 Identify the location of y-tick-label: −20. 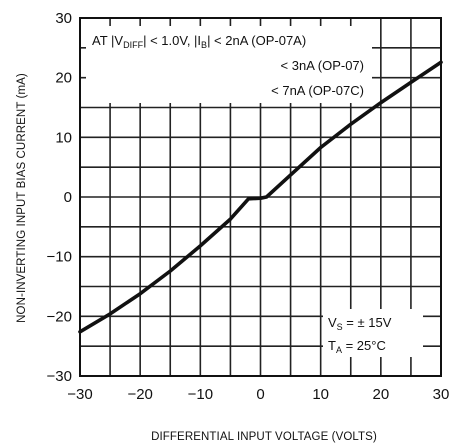
(59, 316).